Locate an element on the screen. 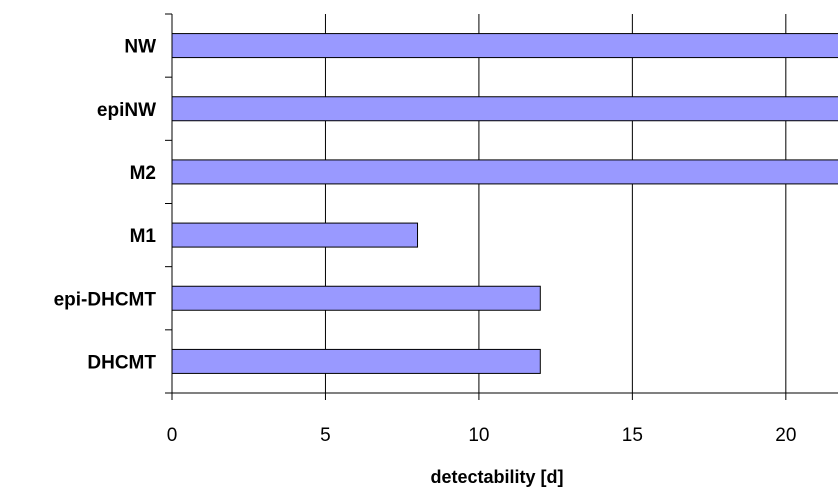  x-tick-label: 20 is located at coordinates (785, 435).